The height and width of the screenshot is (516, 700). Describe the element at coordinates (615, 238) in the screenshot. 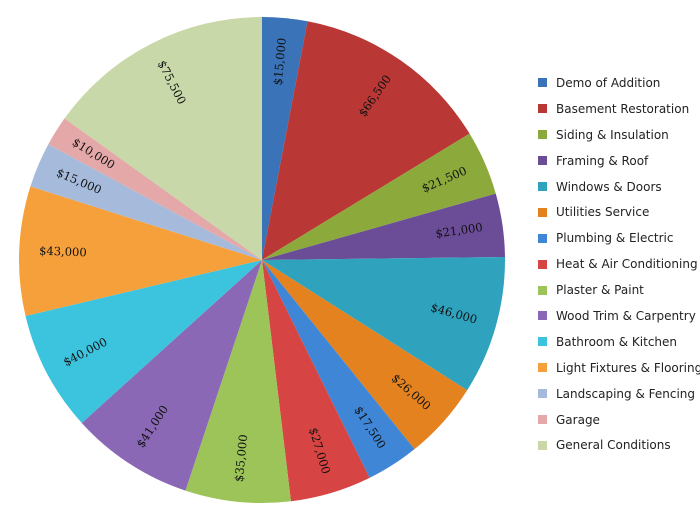

I see `legend-label: Plumbing & Electric` at that location.